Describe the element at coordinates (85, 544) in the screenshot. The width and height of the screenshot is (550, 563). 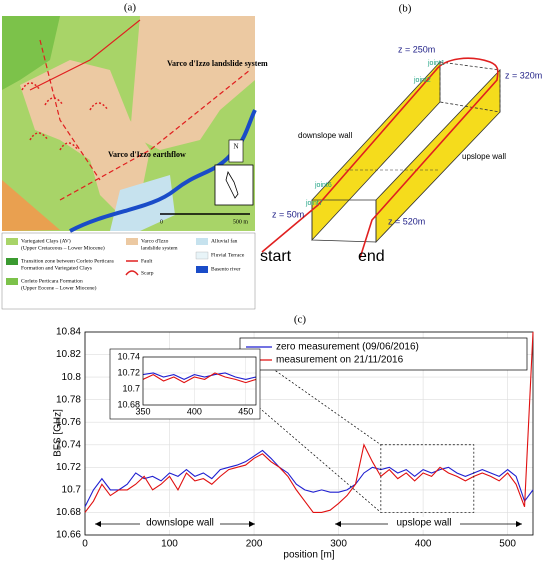
I see `x-tick-label: 0` at that location.